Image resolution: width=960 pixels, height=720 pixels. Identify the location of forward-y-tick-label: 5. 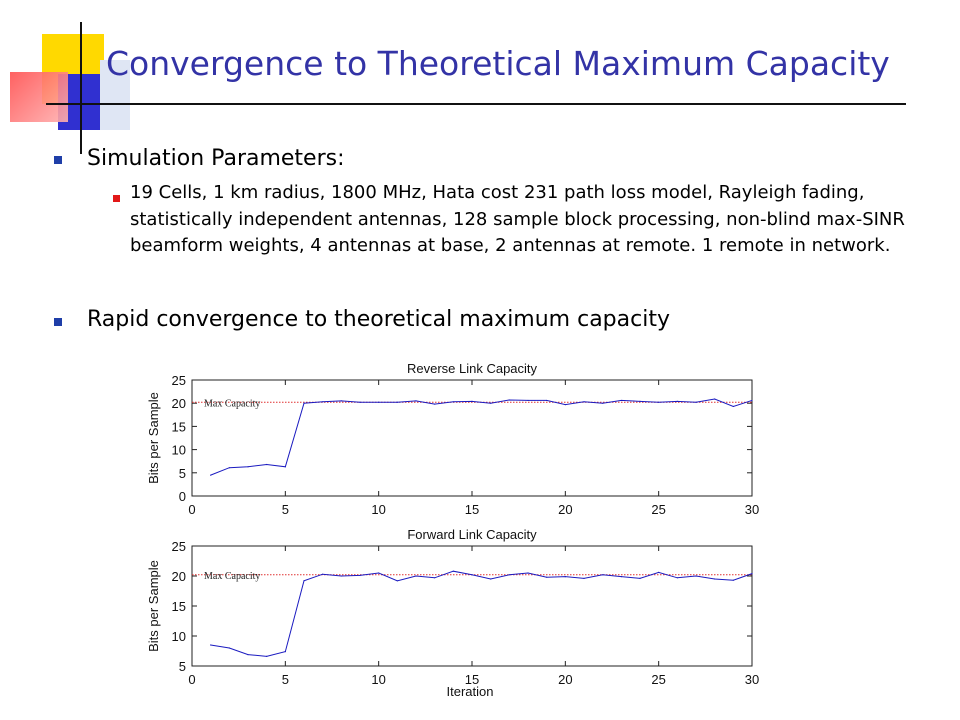
(182, 666).